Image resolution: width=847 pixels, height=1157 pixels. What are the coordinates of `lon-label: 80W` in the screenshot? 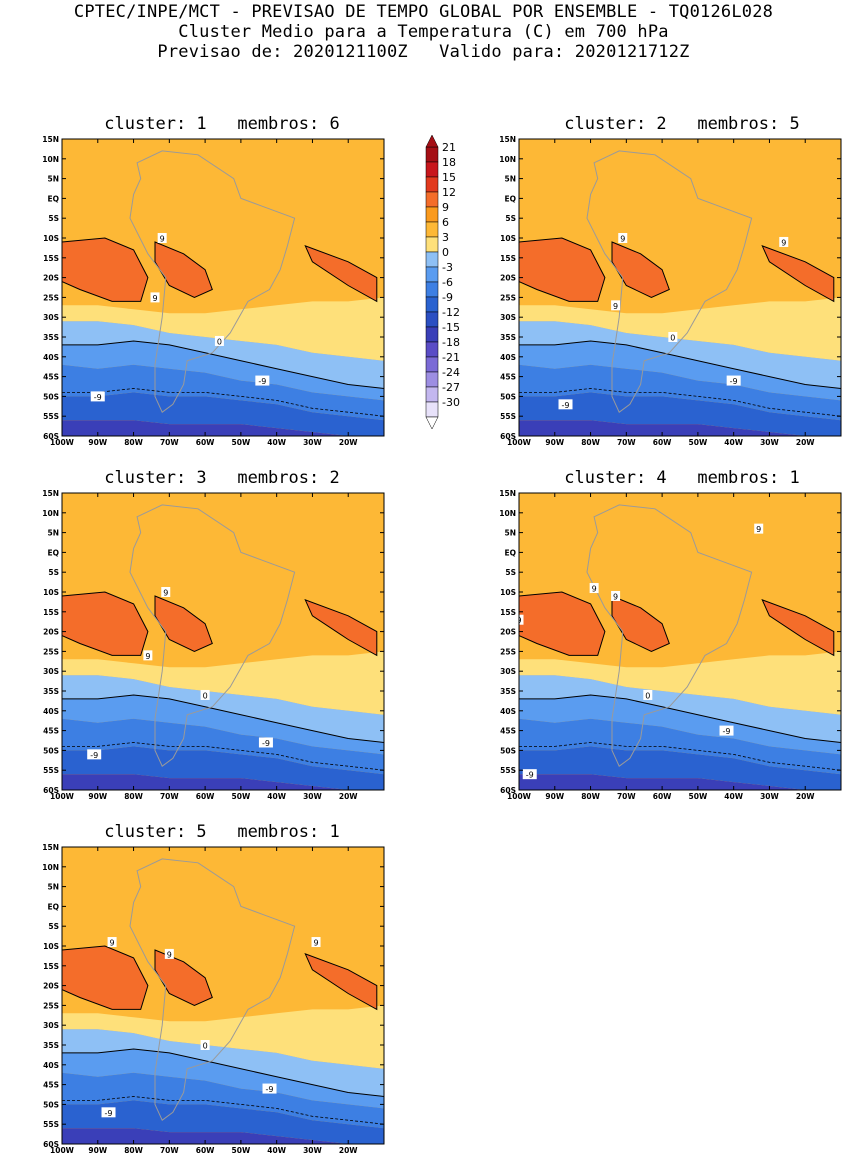 It's located at (133, 1150).